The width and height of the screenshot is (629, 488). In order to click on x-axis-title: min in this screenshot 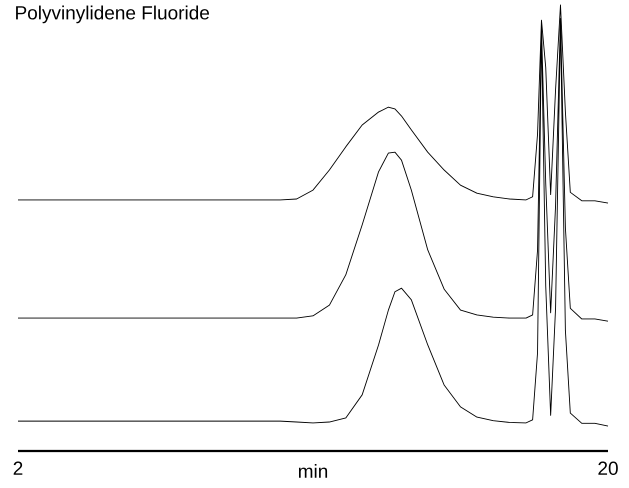, I will do `click(313, 471)`.